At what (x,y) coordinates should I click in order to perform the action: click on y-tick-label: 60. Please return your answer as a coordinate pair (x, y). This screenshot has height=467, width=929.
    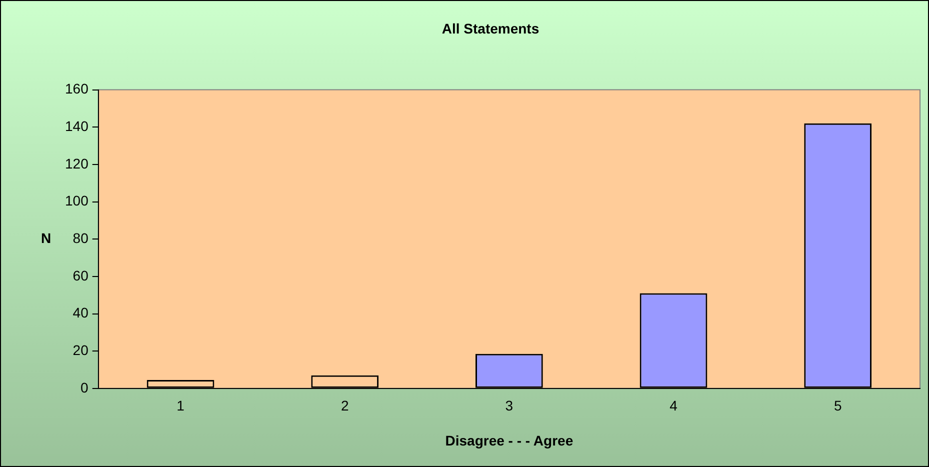
    Looking at the image, I should click on (80, 275).